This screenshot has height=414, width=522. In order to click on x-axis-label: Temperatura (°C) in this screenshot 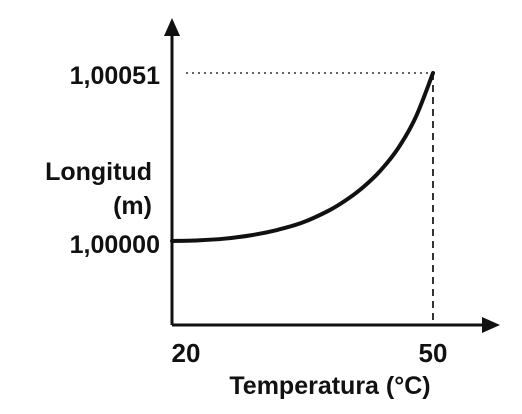, I will do `click(329, 386)`.